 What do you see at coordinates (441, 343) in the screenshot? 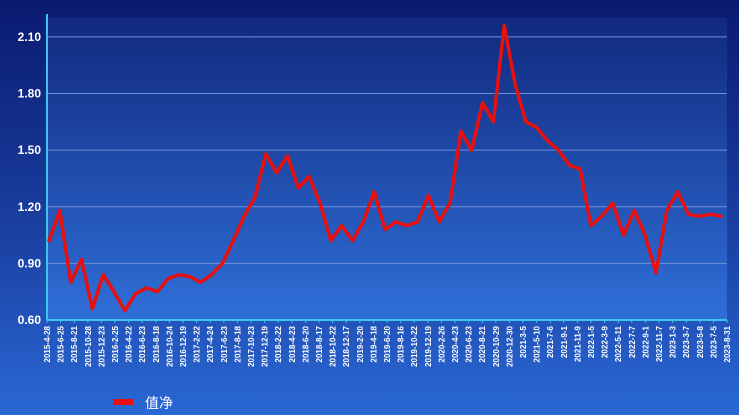
I see `x-tick-label: 2020-2-26` at bounding box center [441, 343].